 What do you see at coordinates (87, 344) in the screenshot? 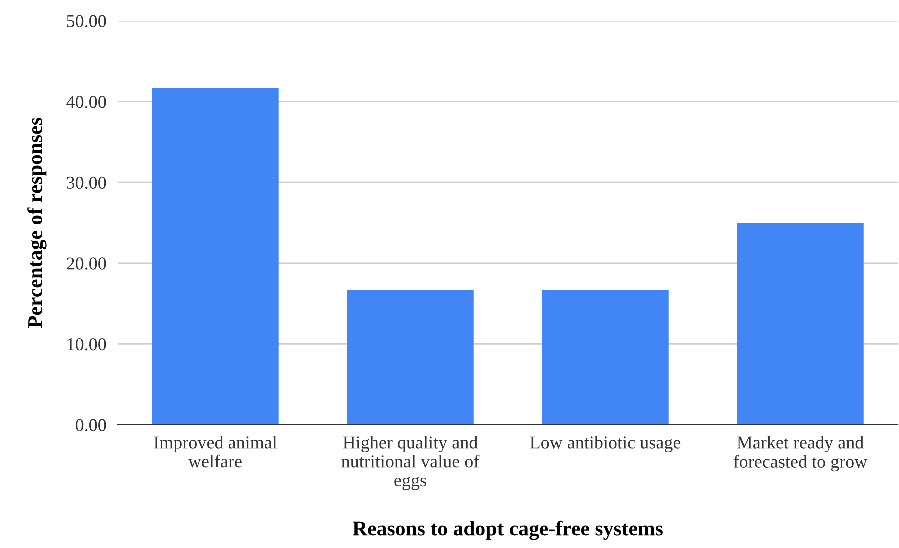
I see `y-tick-label: 10.00` at bounding box center [87, 344].